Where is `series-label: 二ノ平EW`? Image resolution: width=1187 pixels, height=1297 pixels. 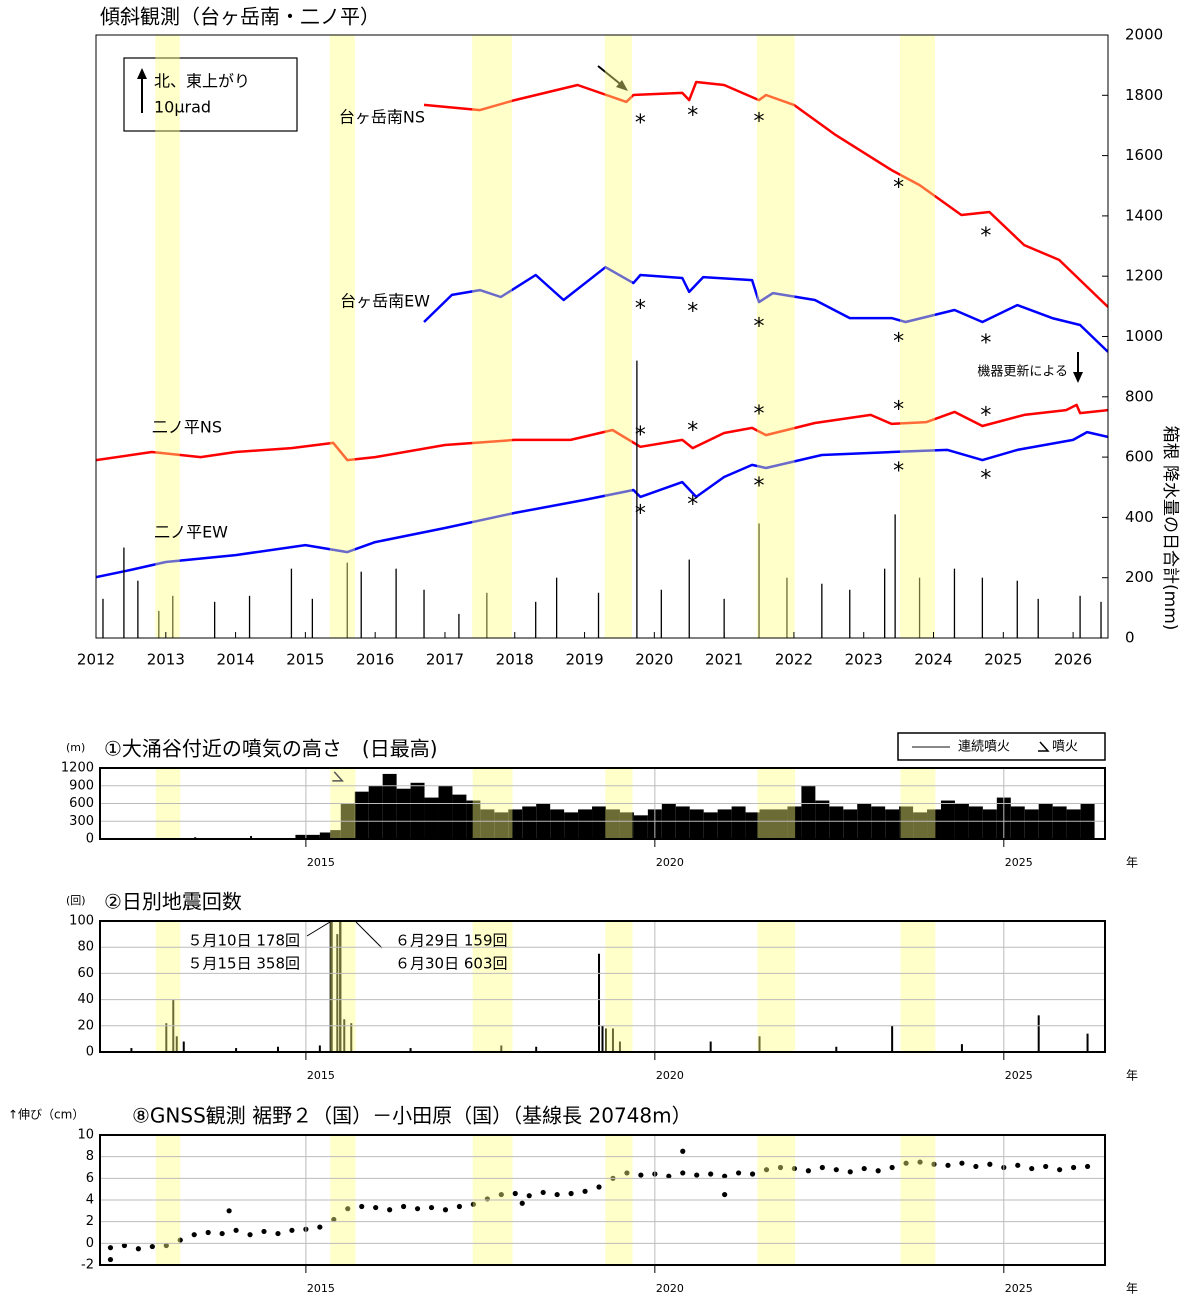
series-label: 二ノ平EW is located at coordinates (191, 532).